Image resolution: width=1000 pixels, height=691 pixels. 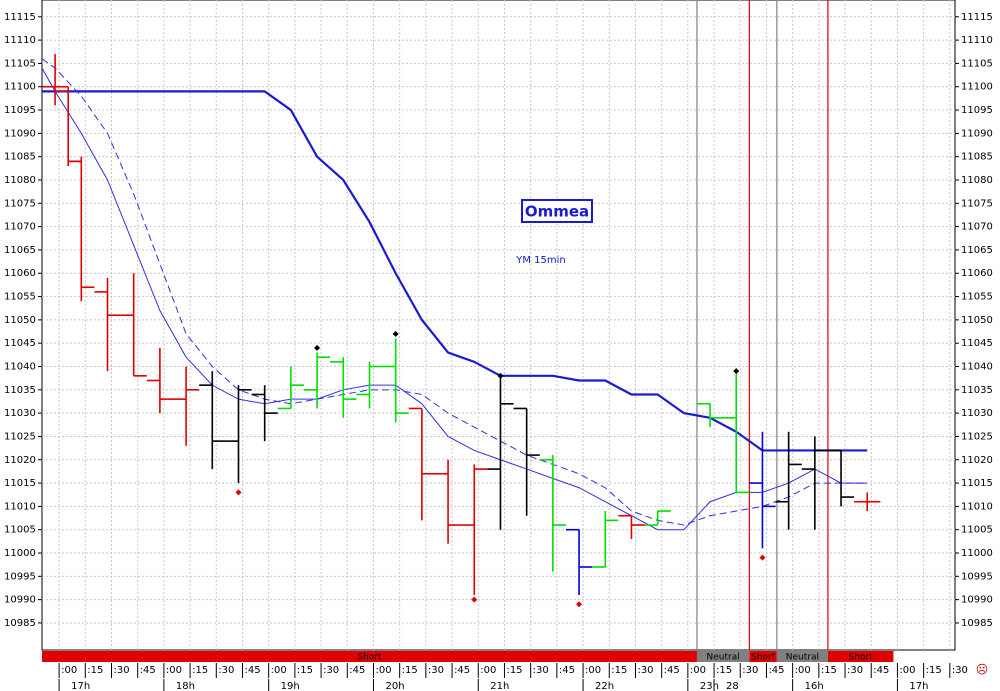 I want to click on y-tick-label: 11025, so click(x=20, y=436).